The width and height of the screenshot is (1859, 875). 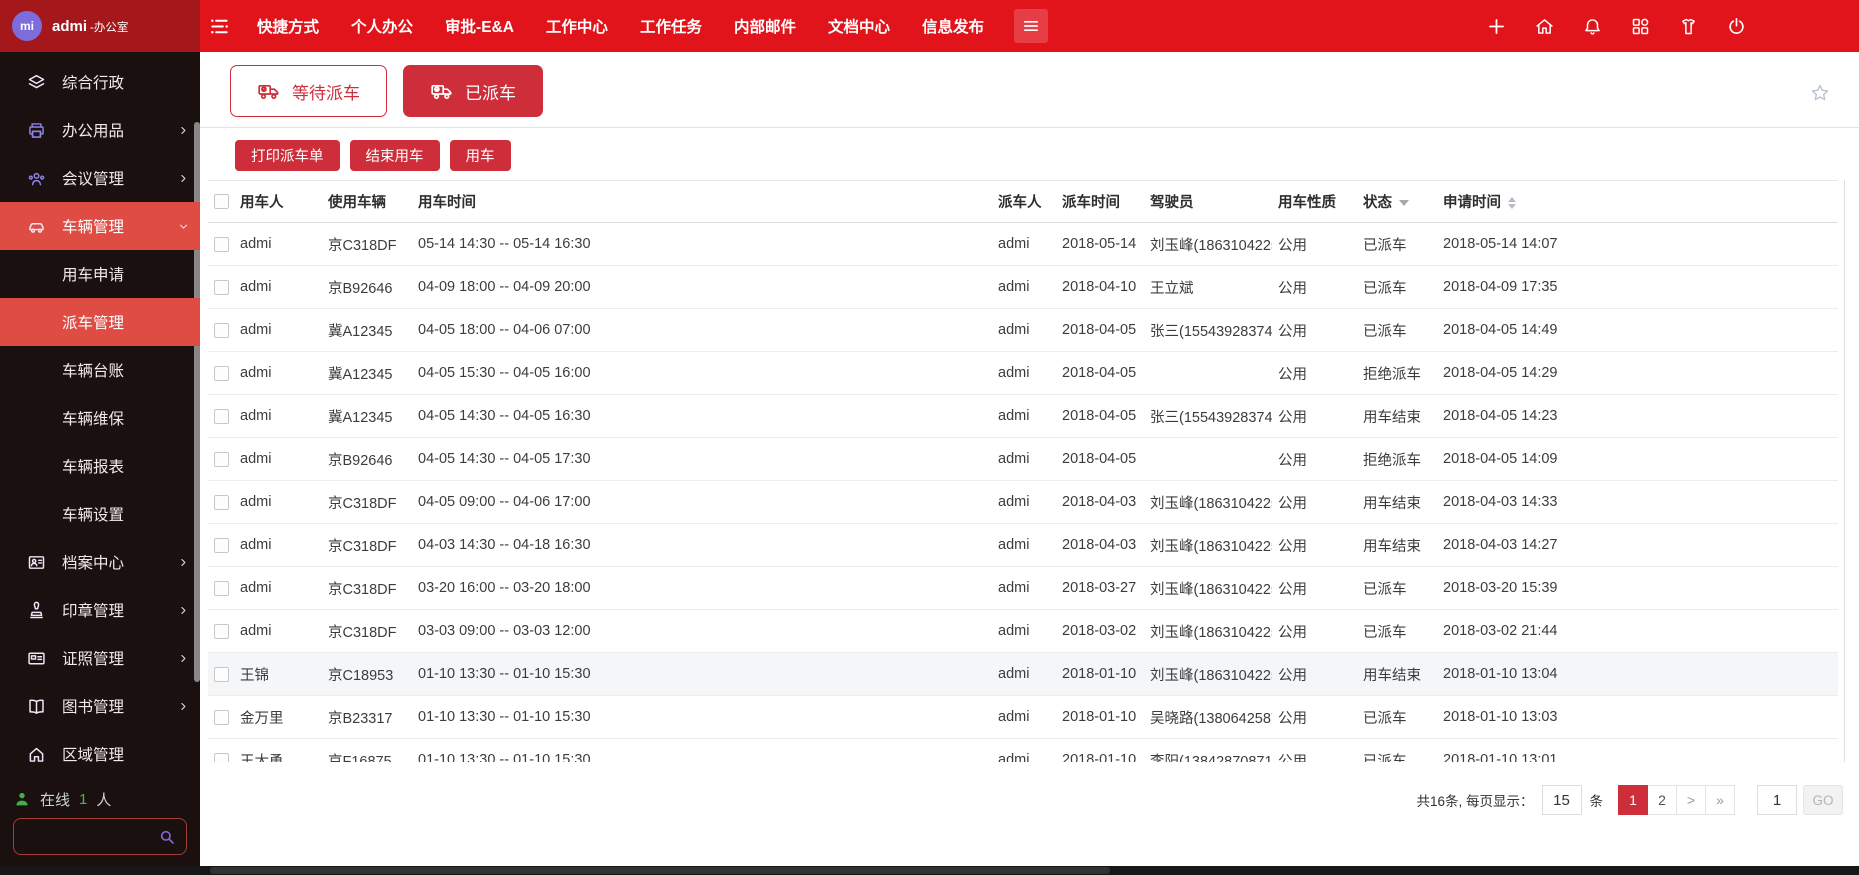 I want to click on page-button-2: 2, so click(x=1662, y=800).